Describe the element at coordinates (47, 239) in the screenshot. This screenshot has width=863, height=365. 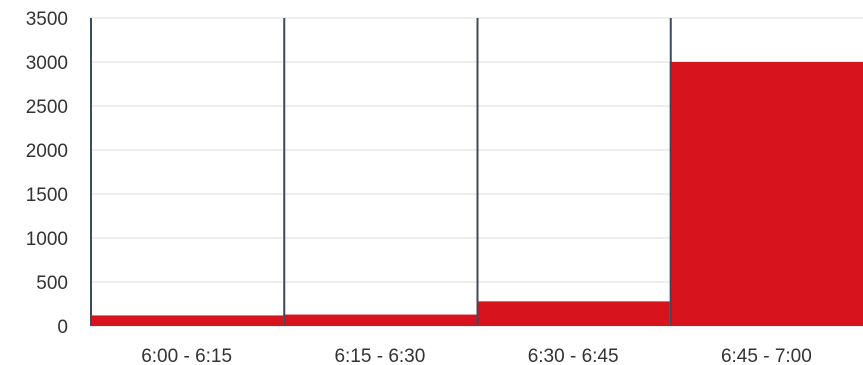
I see `y-tick-label: 1000` at that location.